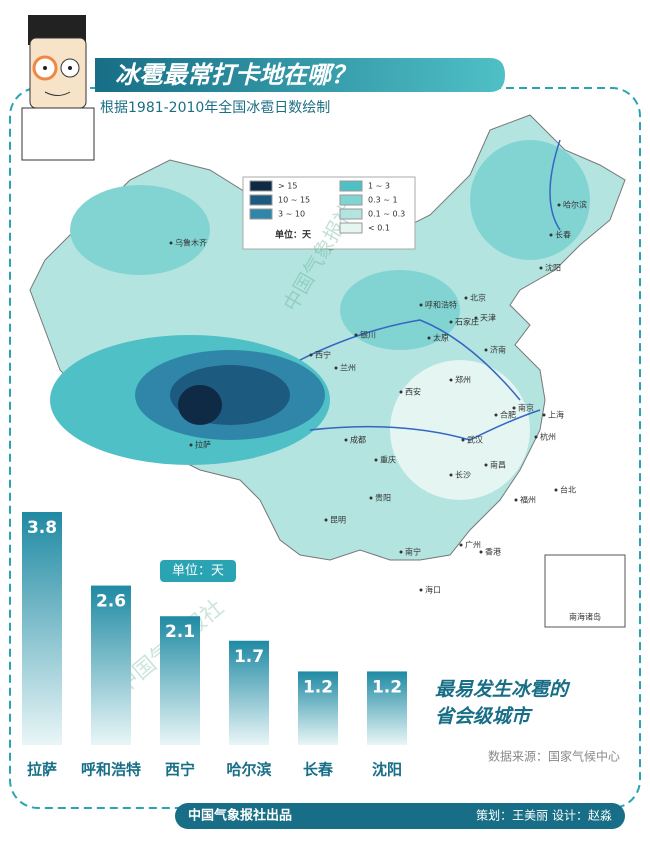 The image size is (650, 851). Describe the element at coordinates (235, 75) in the screenshot. I see `title: 冰雹最常打卡地在哪？` at that location.